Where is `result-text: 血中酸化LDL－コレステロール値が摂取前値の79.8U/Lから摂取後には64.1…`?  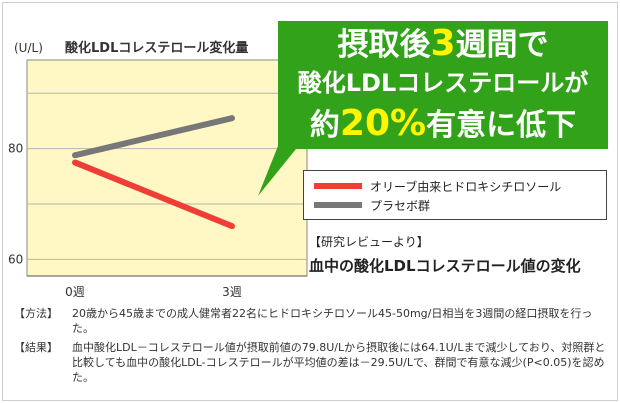 result-text: 血中酸化LDL－コレステロール値が摂取前値の79.8U/Lから摂取後には64.1… is located at coordinates (339, 362).